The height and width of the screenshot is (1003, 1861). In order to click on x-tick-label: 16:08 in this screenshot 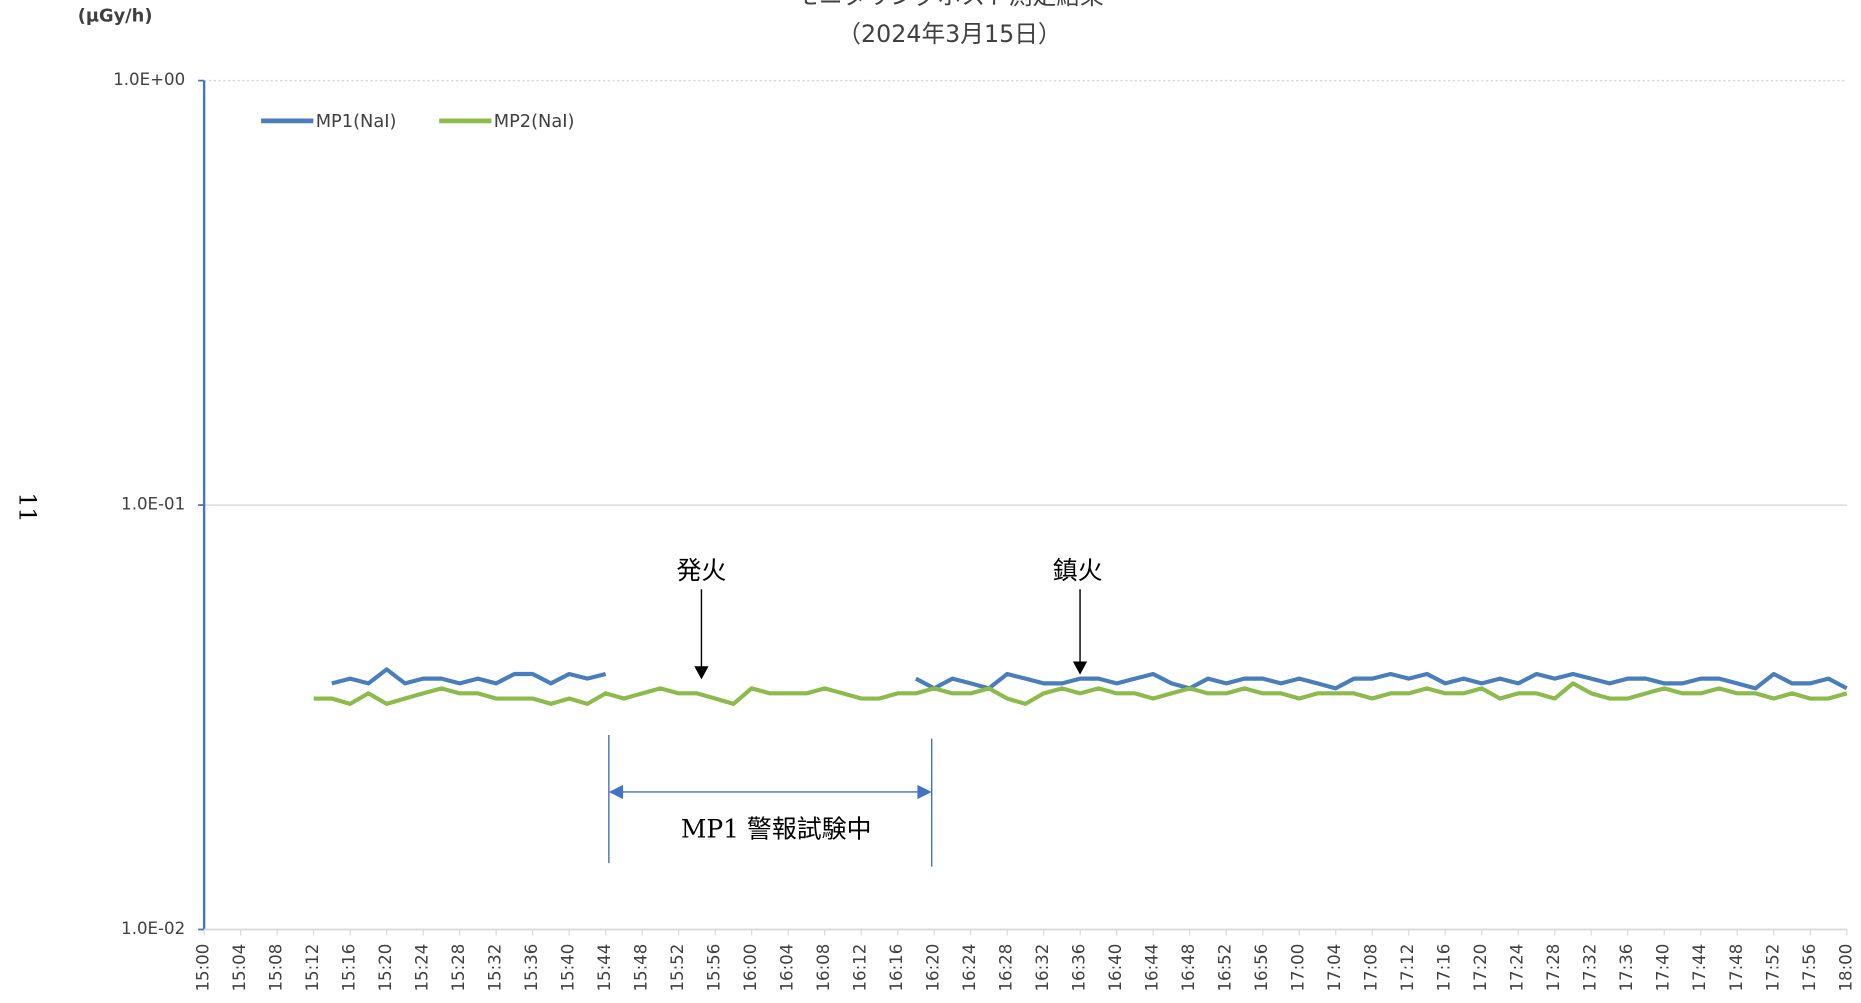, I will do `click(823, 968)`.